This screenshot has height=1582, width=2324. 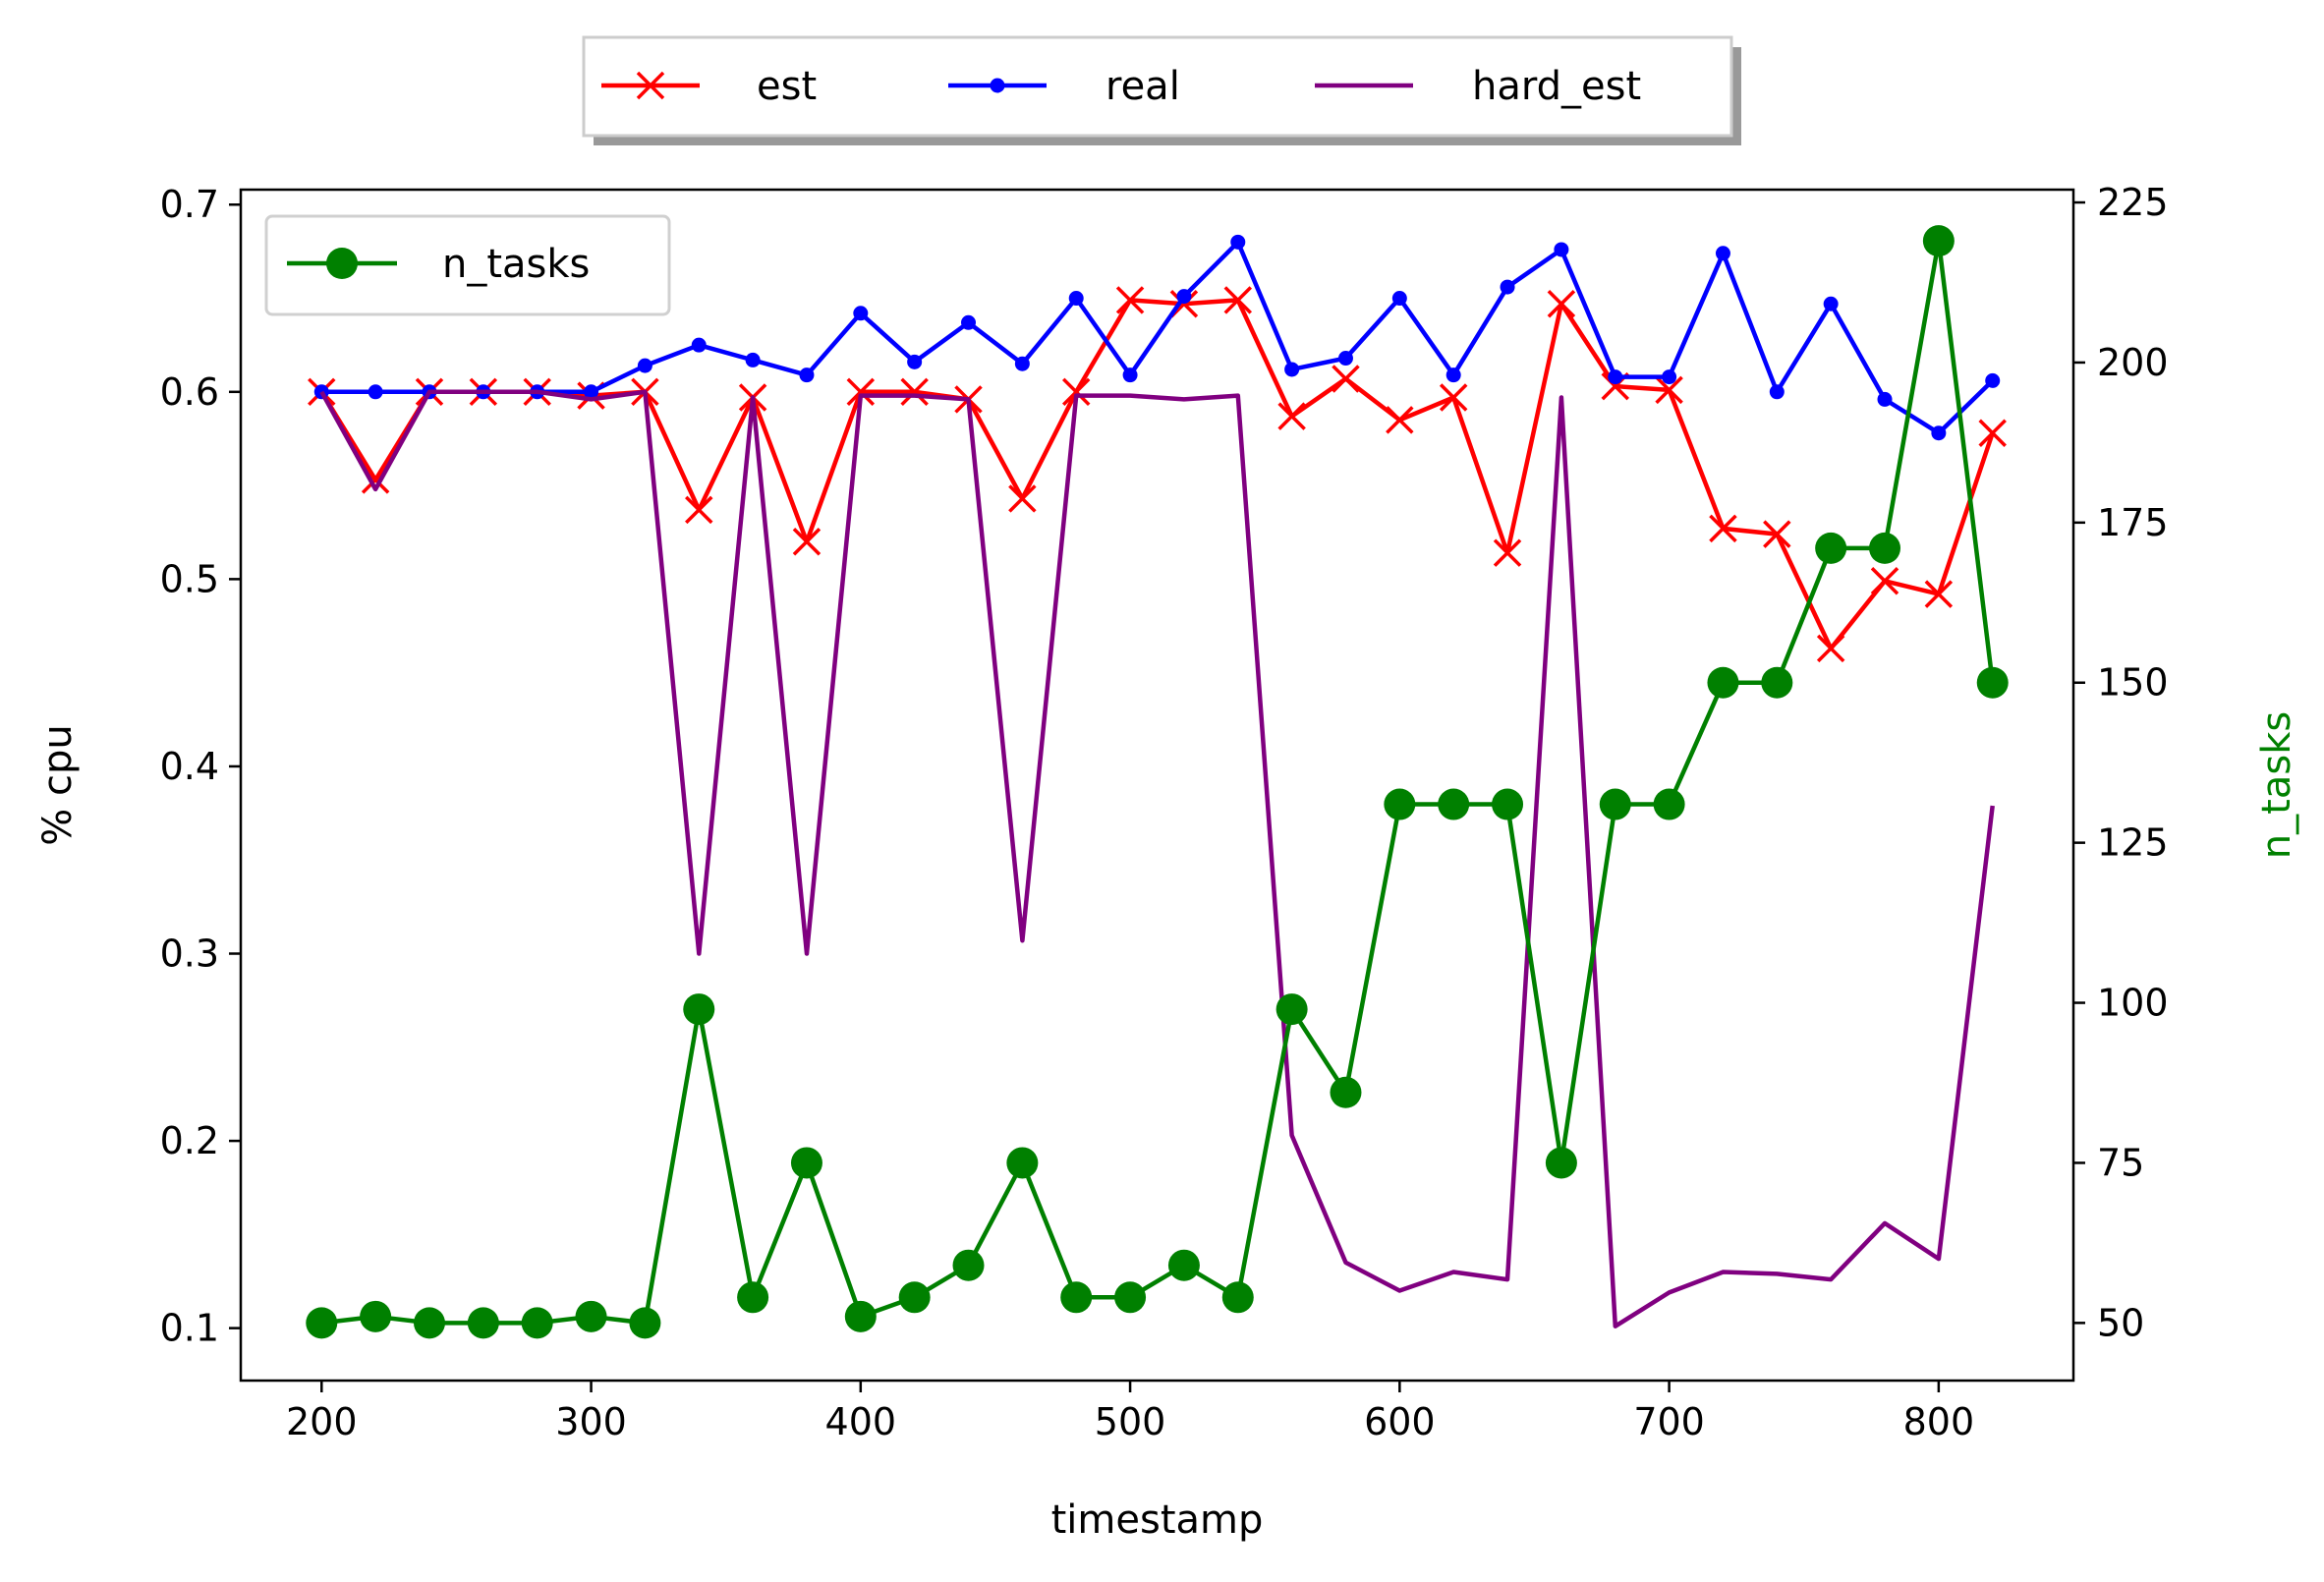 I want to click on y2-tick-label: 125, so click(x=2133, y=843).